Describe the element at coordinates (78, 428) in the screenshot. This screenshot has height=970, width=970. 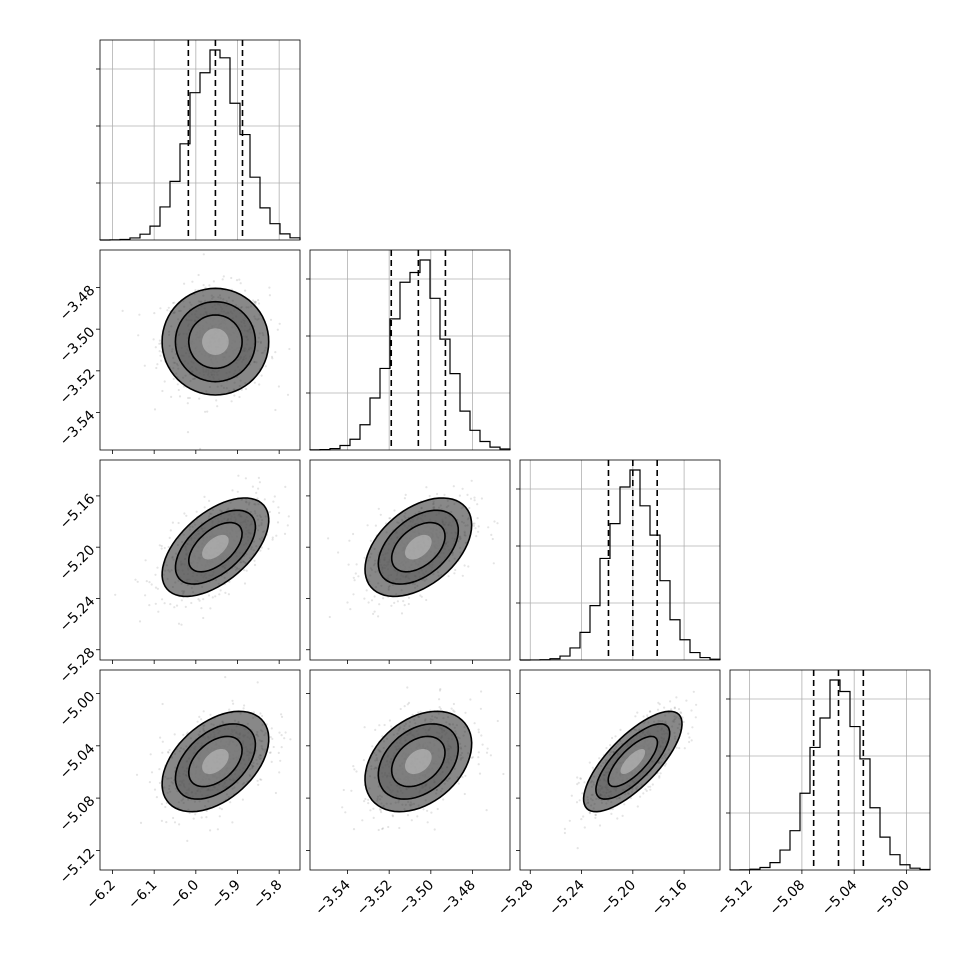
I see `ytick-label-1-0: −3.54` at that location.